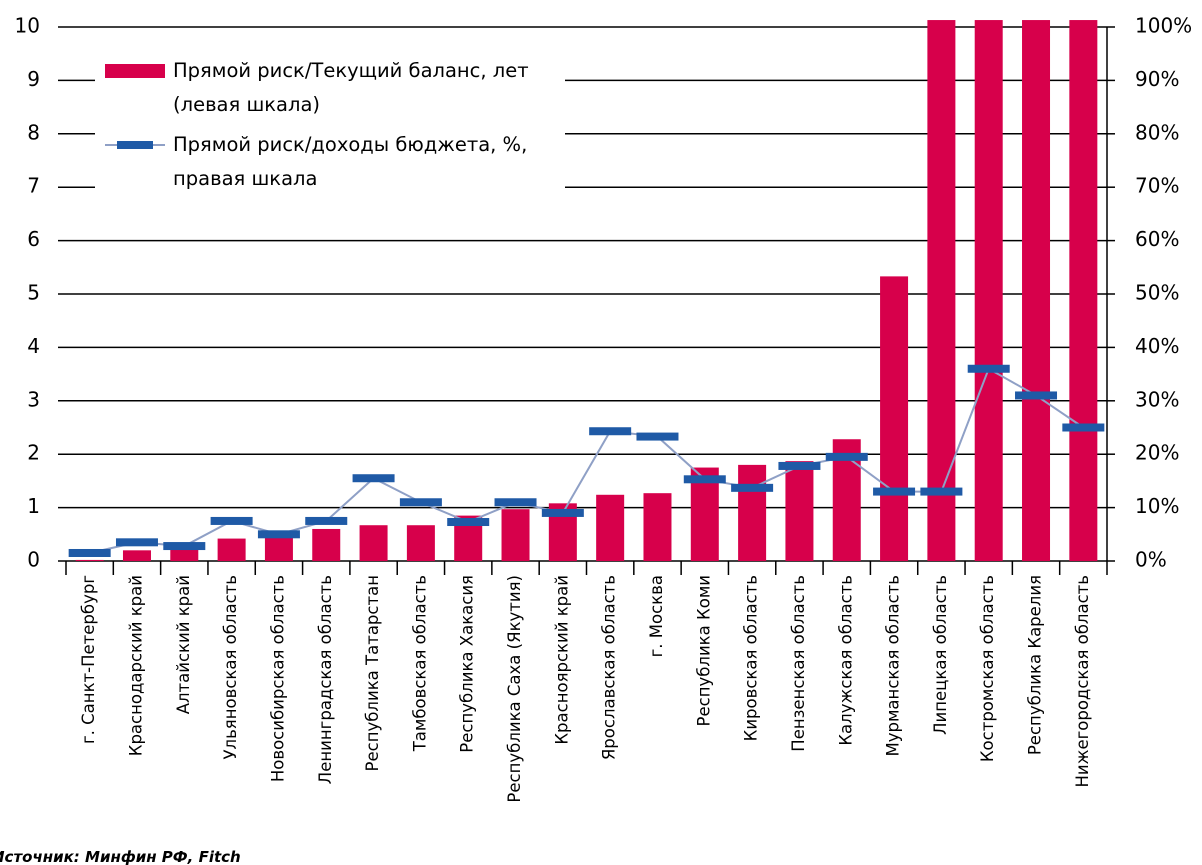 The width and height of the screenshot is (1202, 865). What do you see at coordinates (325, 679) in the screenshot?
I see `x-tick-label: Ленинградская область` at bounding box center [325, 679].